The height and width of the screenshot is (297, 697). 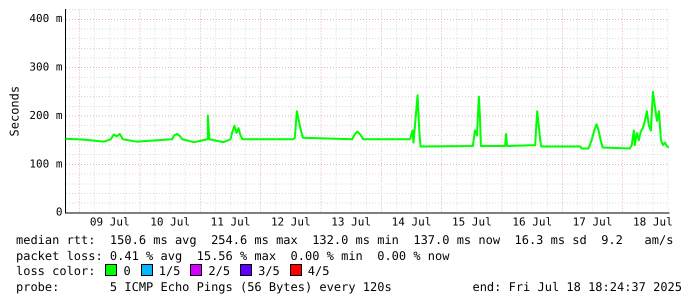 What do you see at coordinates (46, 67) in the screenshot?
I see `y-tick-label: 300 m` at bounding box center [46, 67].